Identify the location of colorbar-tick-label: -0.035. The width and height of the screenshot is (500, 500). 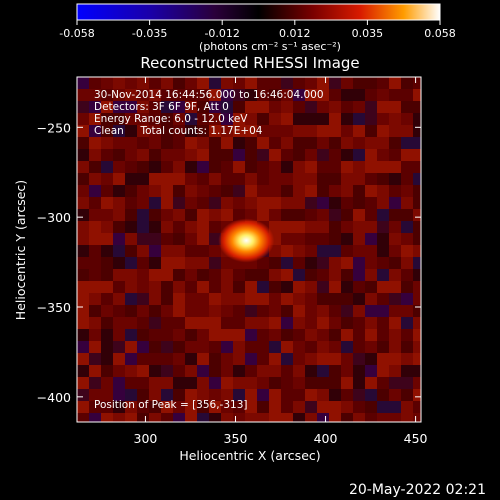
(149, 33).